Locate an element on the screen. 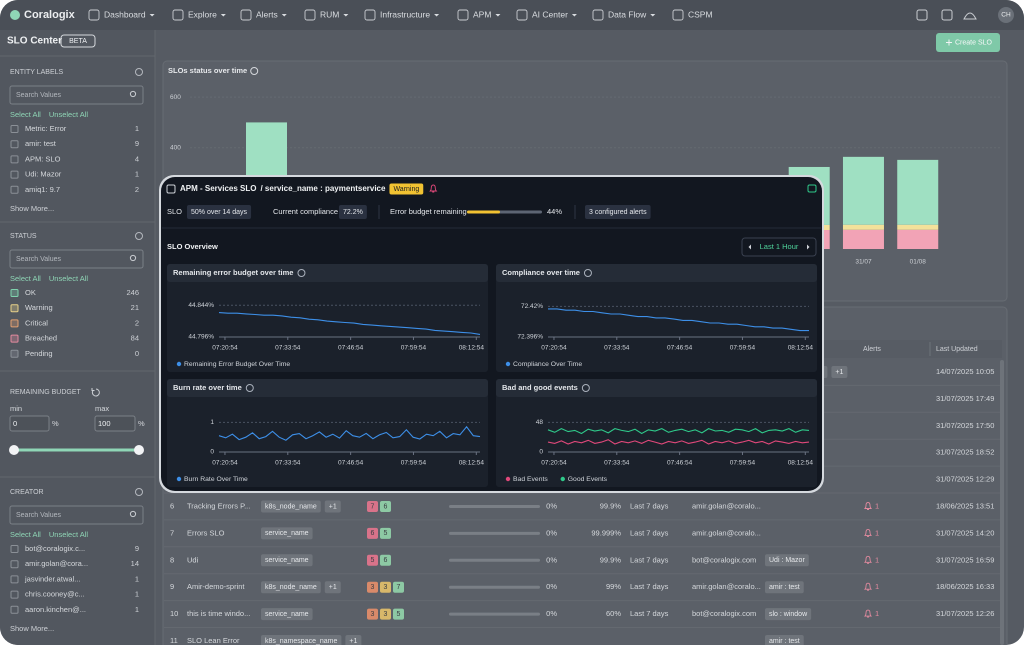  filter-label: Udi: Mazor is located at coordinates (43, 174).